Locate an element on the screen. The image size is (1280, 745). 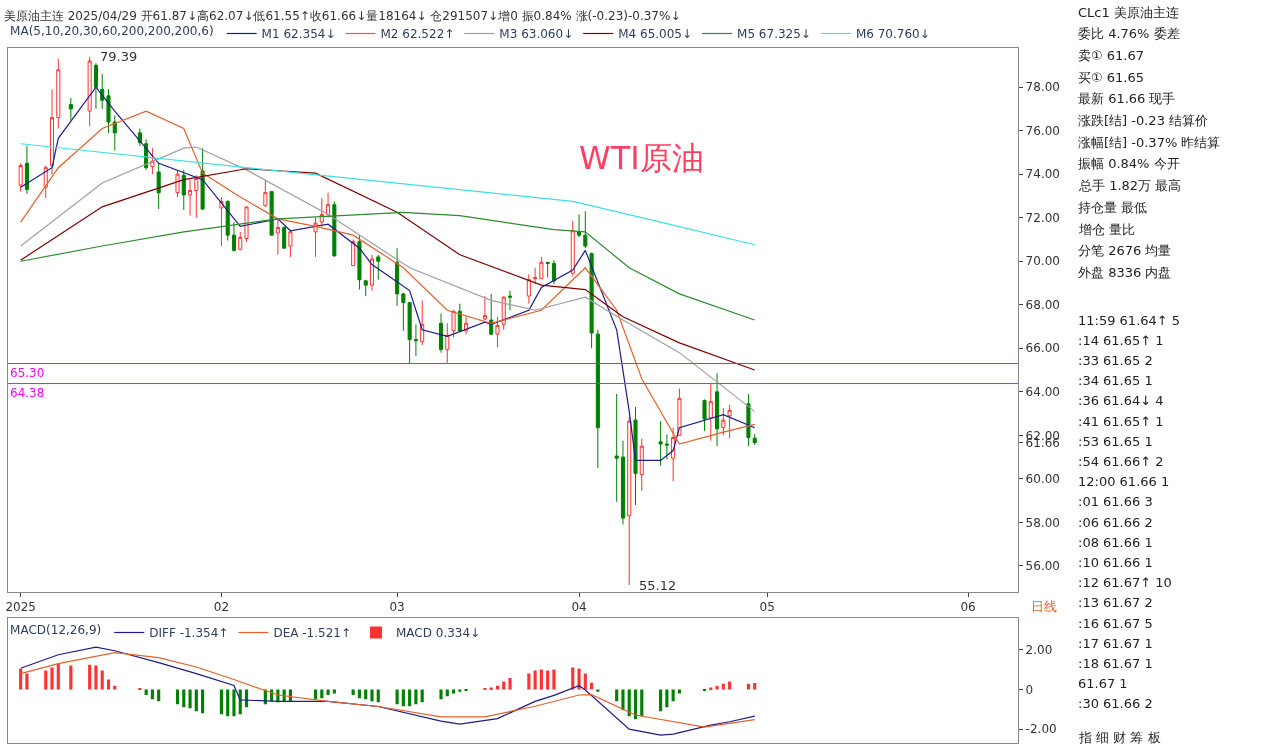
text: 11:59 61.64↑ 5 is located at coordinates (1129, 320).